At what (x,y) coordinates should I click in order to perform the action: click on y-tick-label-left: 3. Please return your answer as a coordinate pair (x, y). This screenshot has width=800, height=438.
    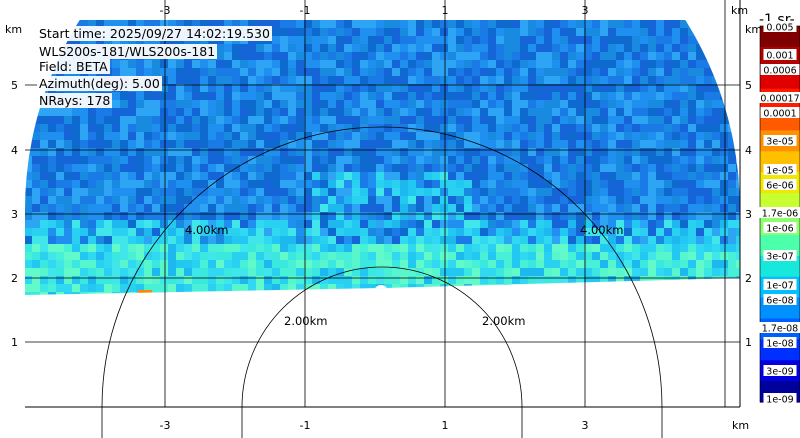
    Looking at the image, I should click on (14, 214).